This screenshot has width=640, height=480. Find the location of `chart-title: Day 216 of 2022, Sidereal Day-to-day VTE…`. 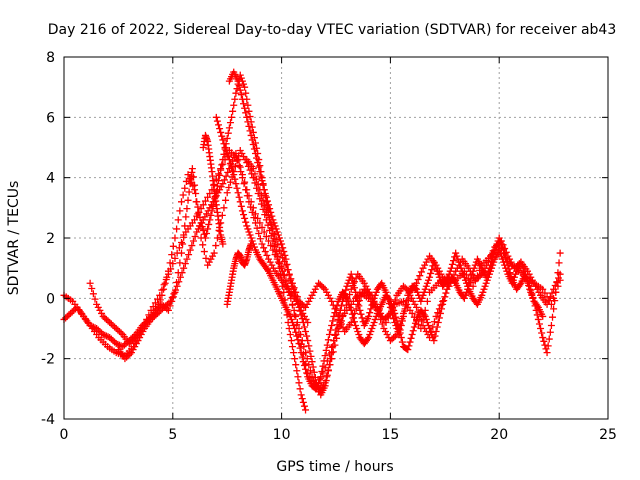

chart-title: Day 216 of 2022, Sidereal Day-to-day VTE… is located at coordinates (332, 30).